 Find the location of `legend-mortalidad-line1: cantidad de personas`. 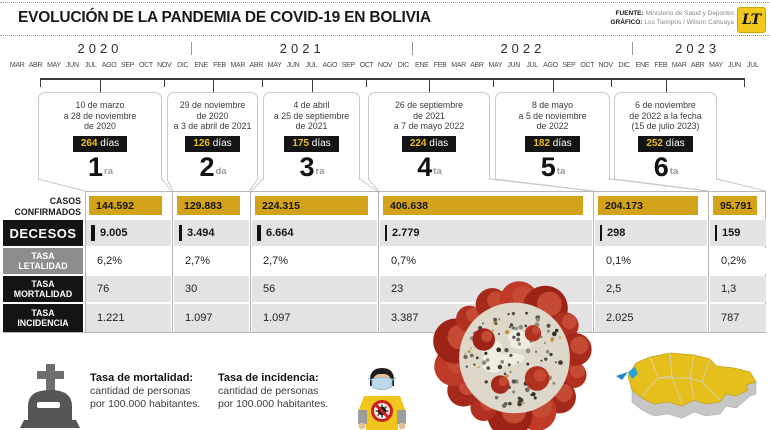

legend-mortalidad-line1: cantidad de personas is located at coordinates (140, 391).